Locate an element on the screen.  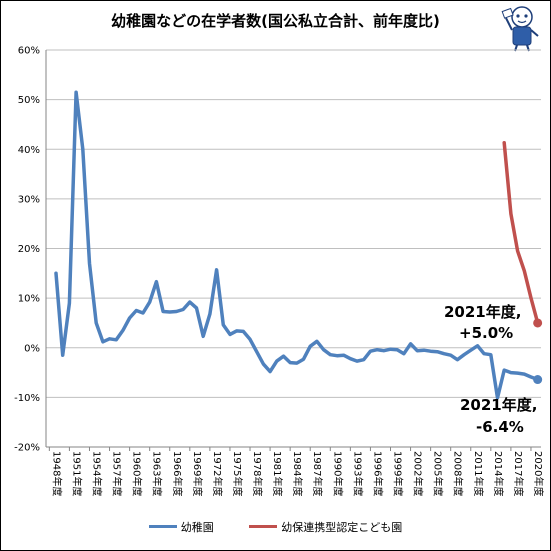
x-tick-label: 1996年度 is located at coordinates (377, 473).